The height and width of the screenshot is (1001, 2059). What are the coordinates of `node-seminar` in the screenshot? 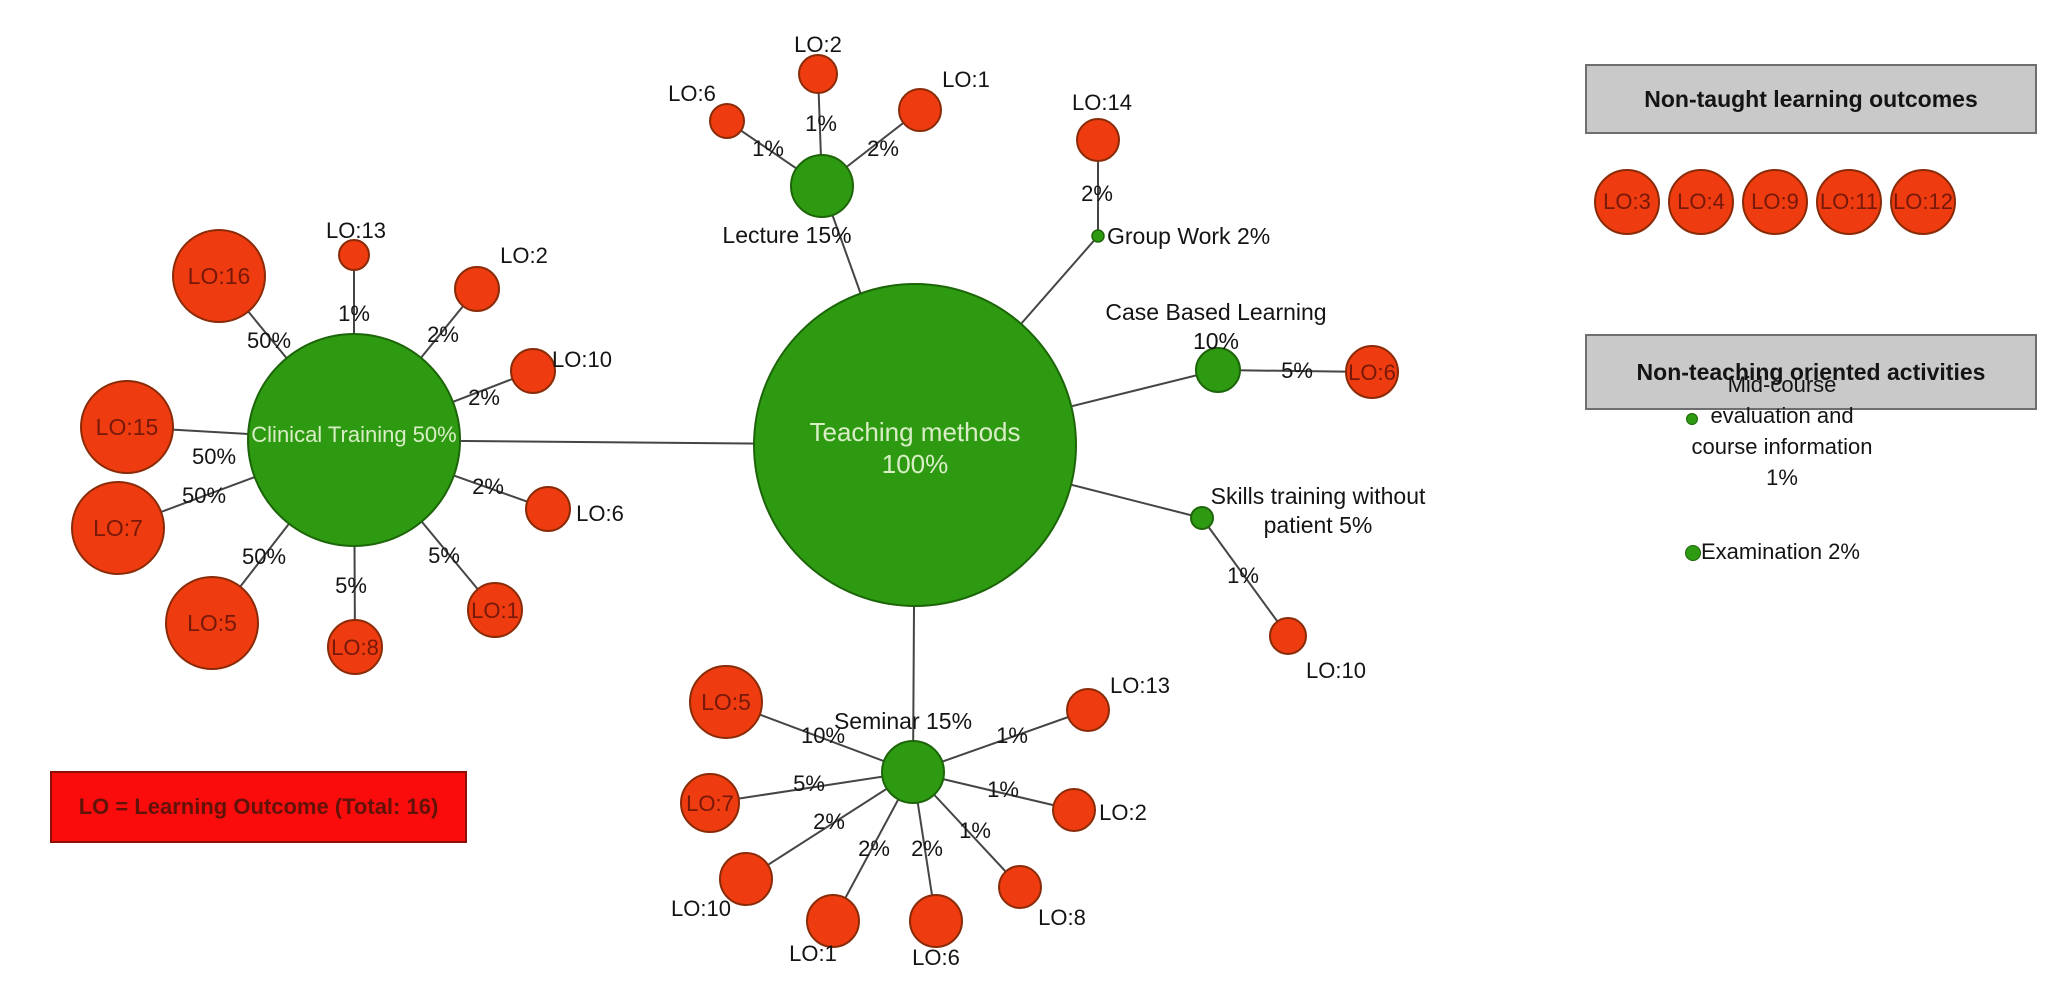 It's located at (913, 772).